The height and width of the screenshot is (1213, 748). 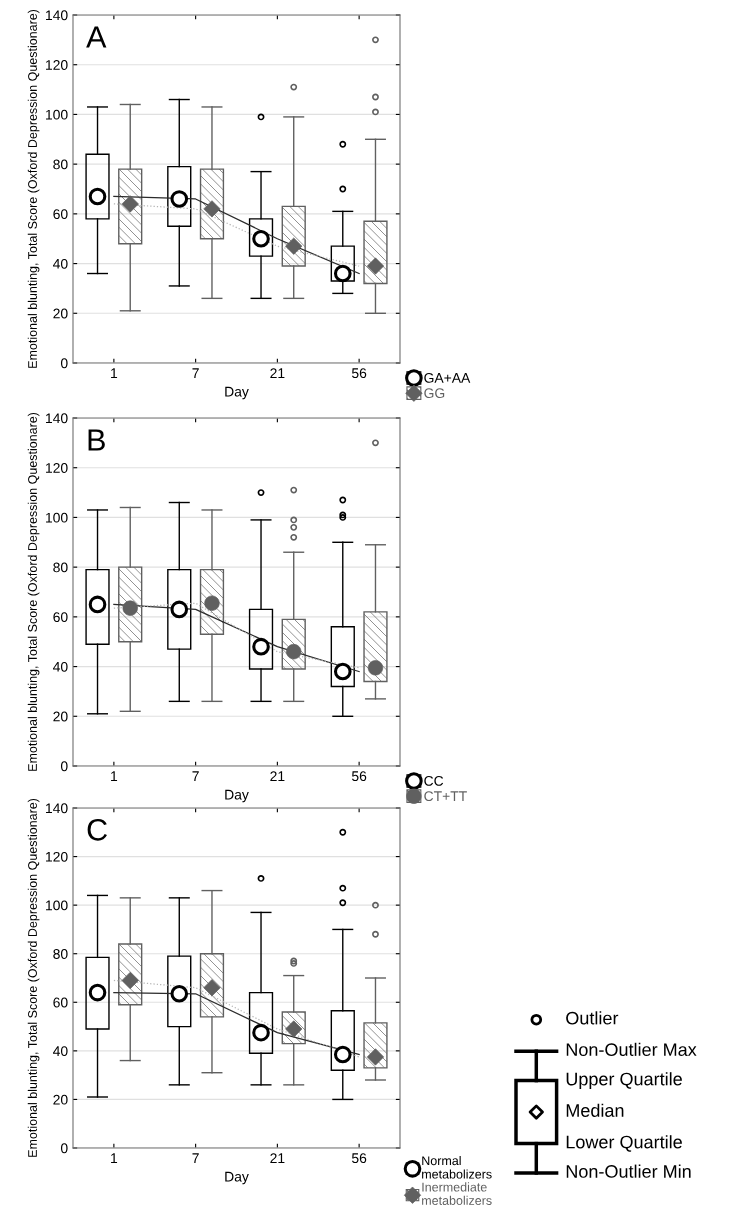 What do you see at coordinates (631, 1049) in the screenshot?
I see `text: Non-Outlier Max` at bounding box center [631, 1049].